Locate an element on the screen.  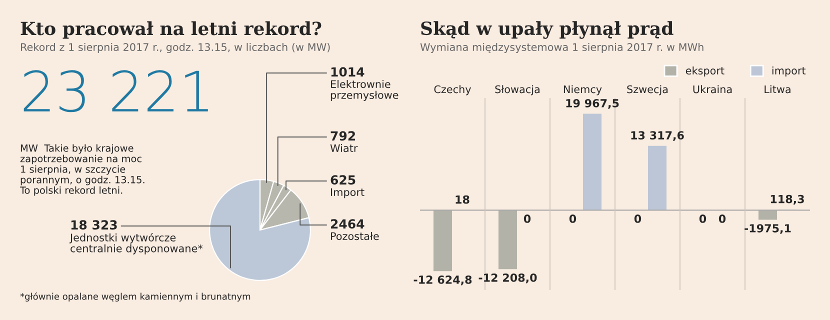
text: *głównie opalane węglem kamiennym i brunatnym is located at coordinates (135, 297).